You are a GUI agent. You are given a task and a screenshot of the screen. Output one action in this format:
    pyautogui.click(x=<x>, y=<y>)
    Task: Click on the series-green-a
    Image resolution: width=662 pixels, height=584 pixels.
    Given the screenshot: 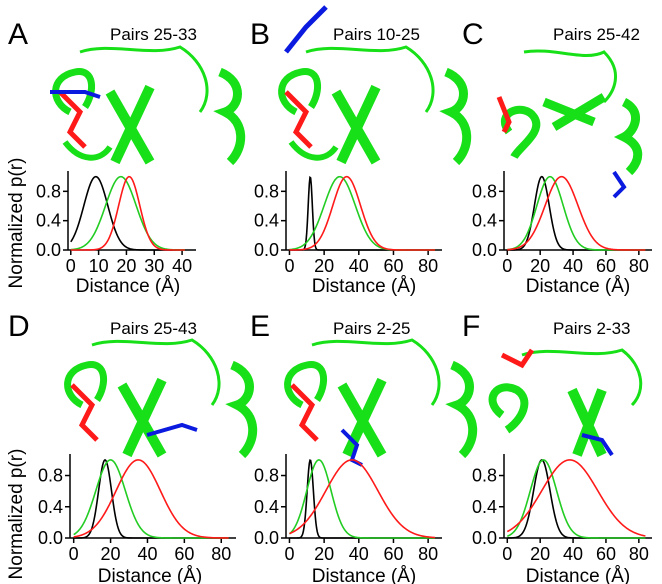 What is the action you would take?
    pyautogui.click(x=127, y=213)
    